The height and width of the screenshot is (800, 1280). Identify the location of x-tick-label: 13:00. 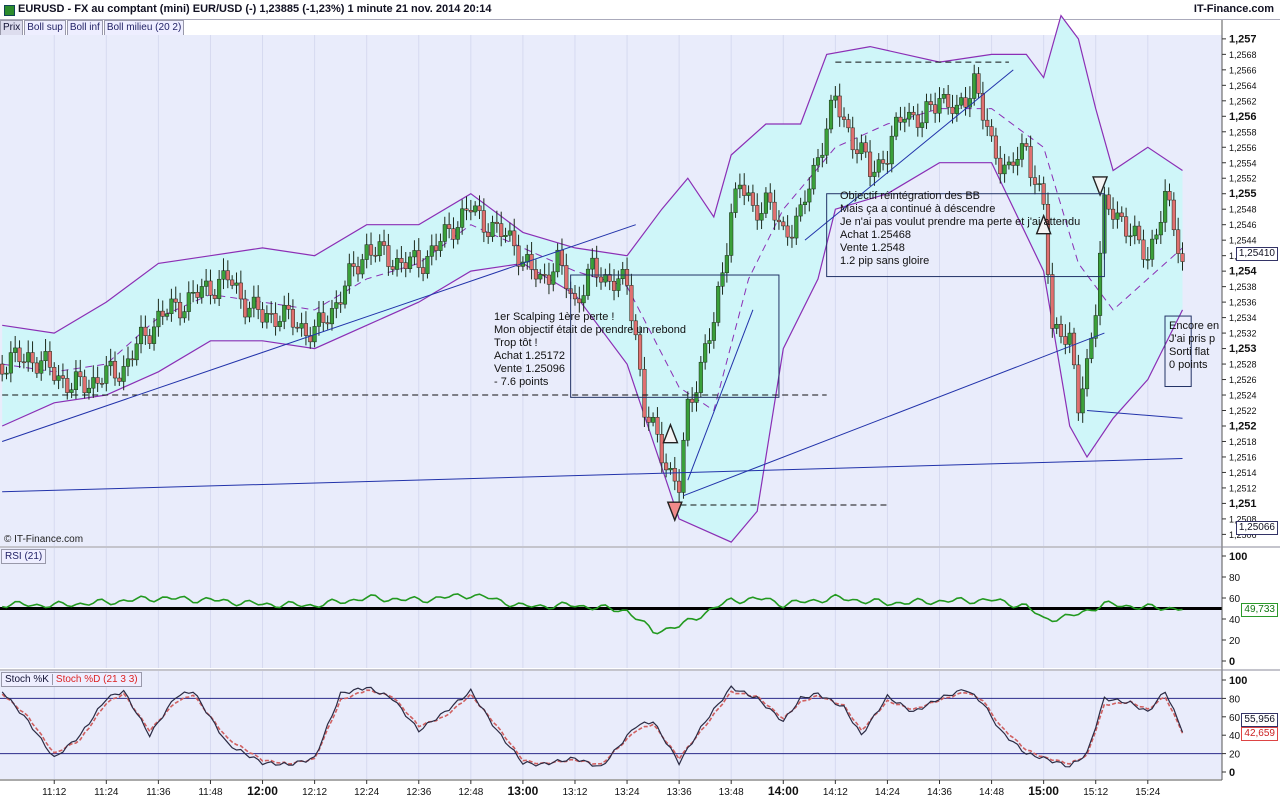
(523, 791).